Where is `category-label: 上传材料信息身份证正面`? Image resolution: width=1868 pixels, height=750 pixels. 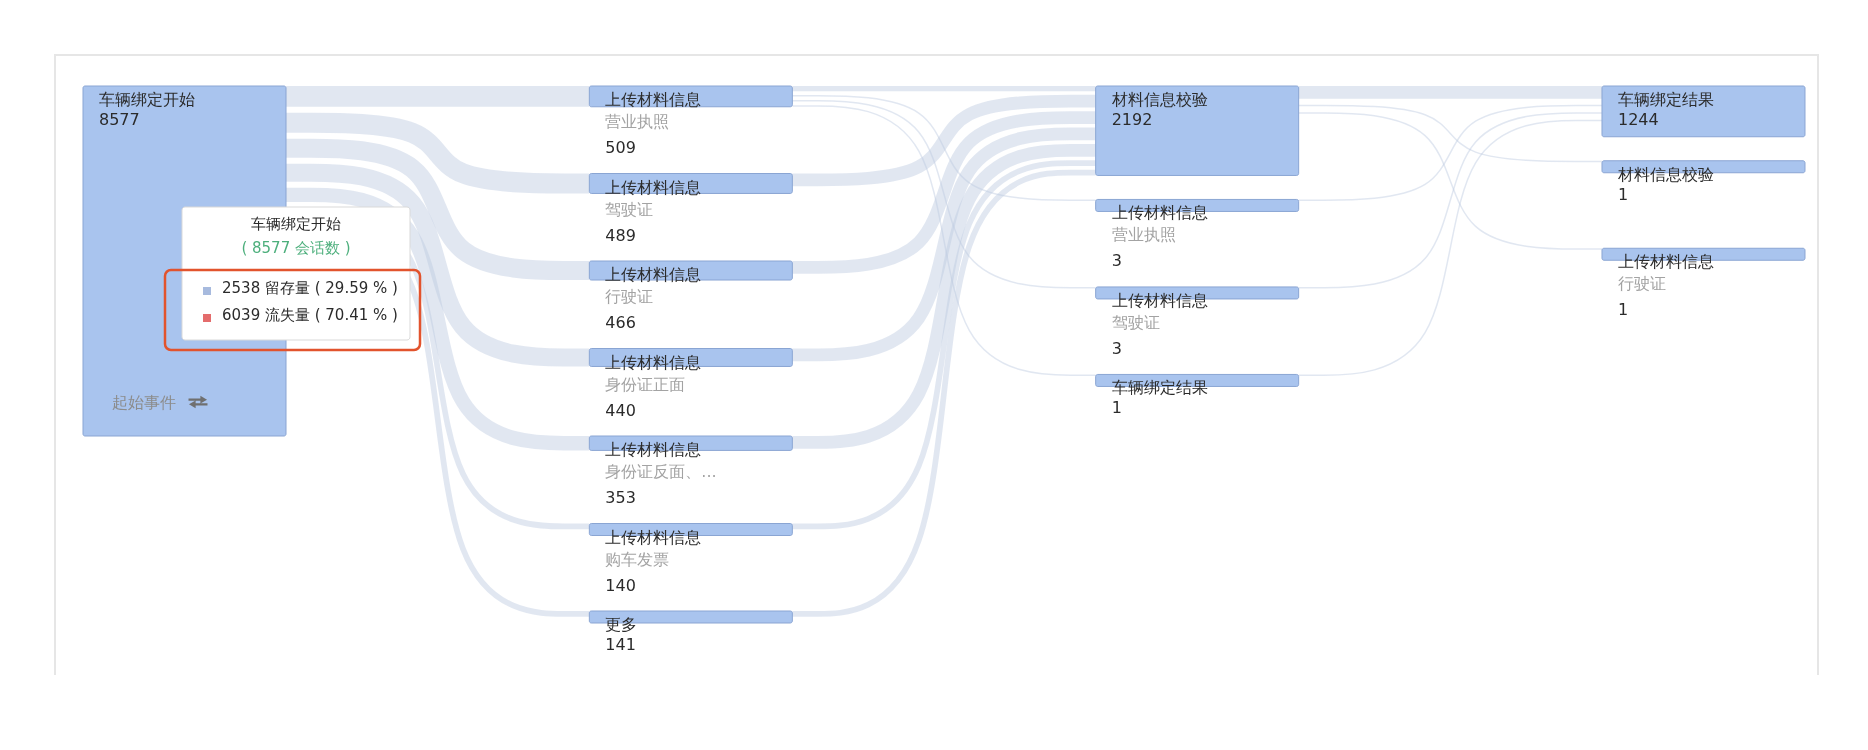
category-label: 上传材料信息身份证正面 is located at coordinates (653, 373).